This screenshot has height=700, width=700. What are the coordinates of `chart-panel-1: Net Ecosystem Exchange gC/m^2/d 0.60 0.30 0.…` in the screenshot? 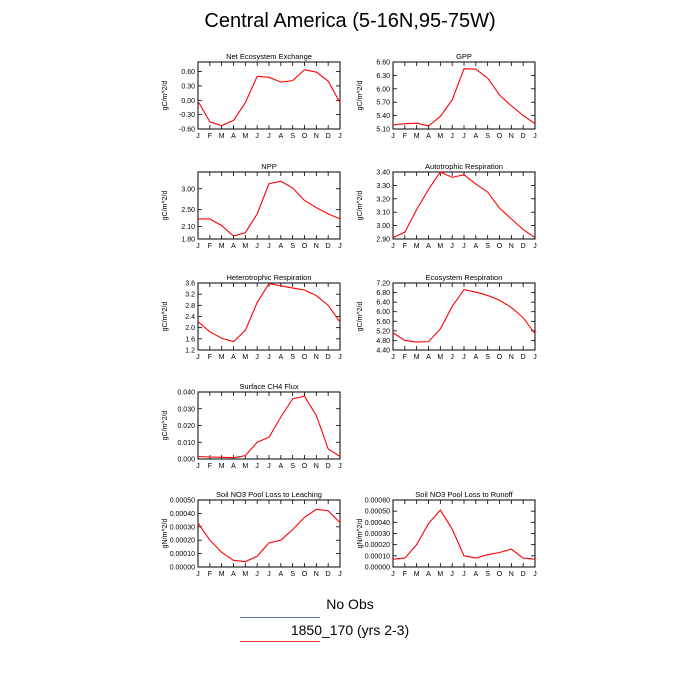 It's located at (252, 96).